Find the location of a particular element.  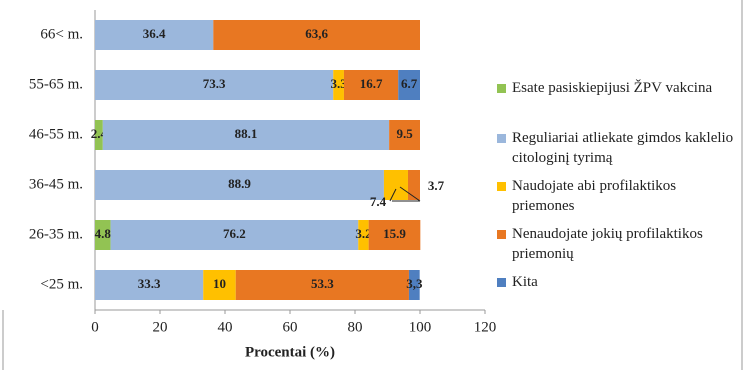

y-tick-label: 36-45 m. is located at coordinates (56, 184).